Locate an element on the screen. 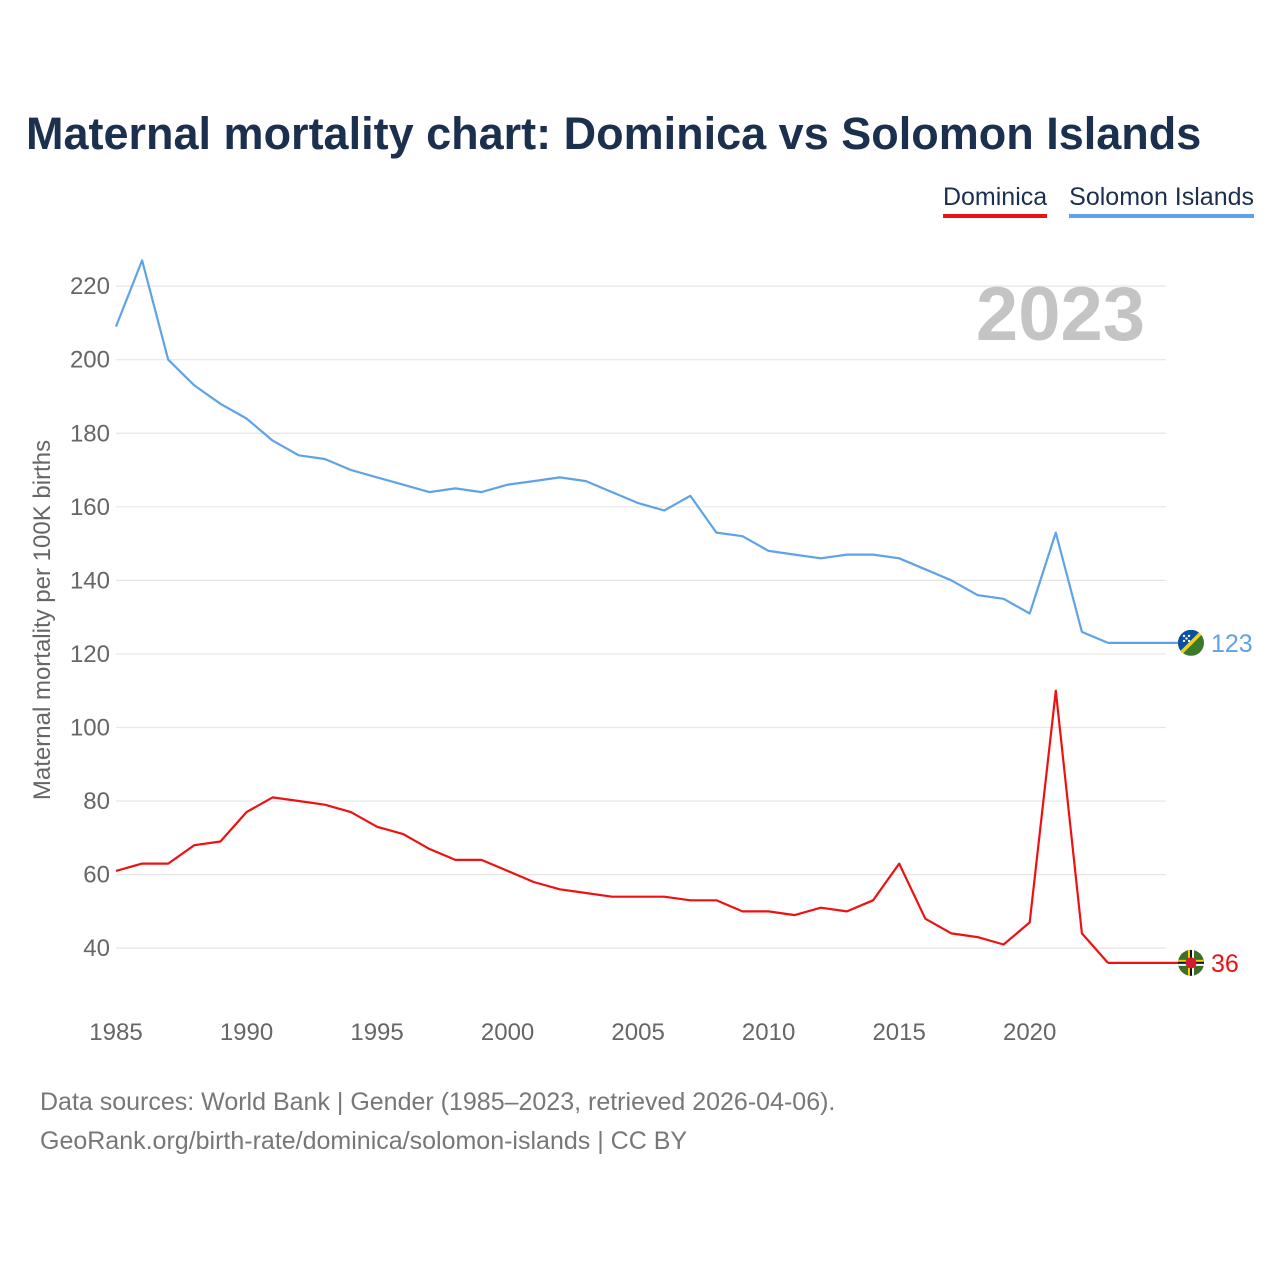 The height and width of the screenshot is (1280, 1280). y-tick-label-60: 60 is located at coordinates (96, 875).